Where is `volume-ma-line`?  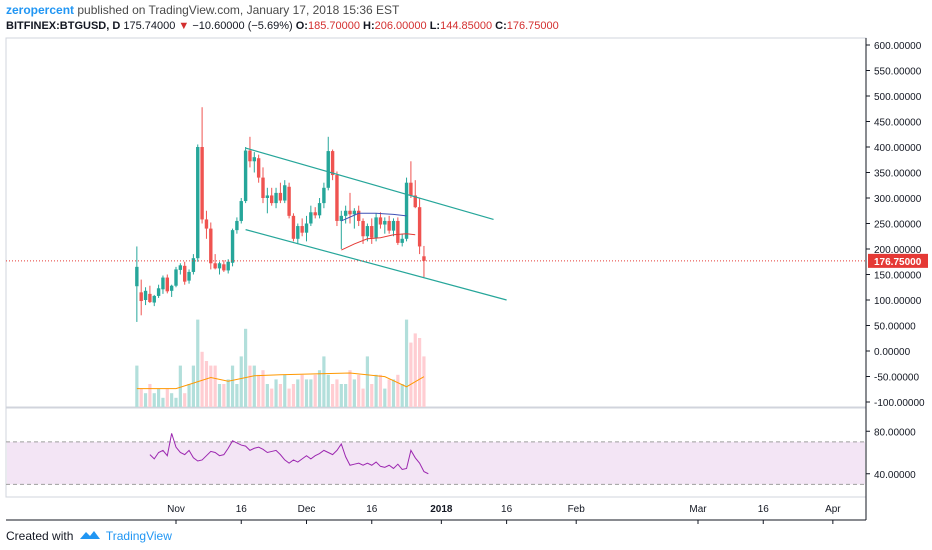
volume-ma-line is located at coordinates (280, 381).